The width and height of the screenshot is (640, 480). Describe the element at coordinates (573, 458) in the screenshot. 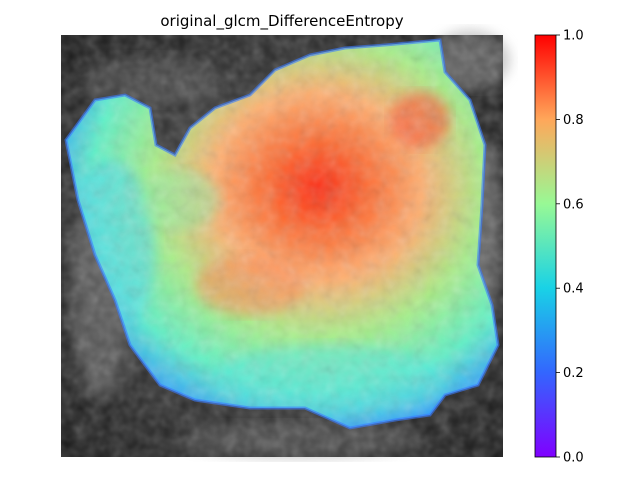

I see `colorbar-tick-label: 0.0` at that location.